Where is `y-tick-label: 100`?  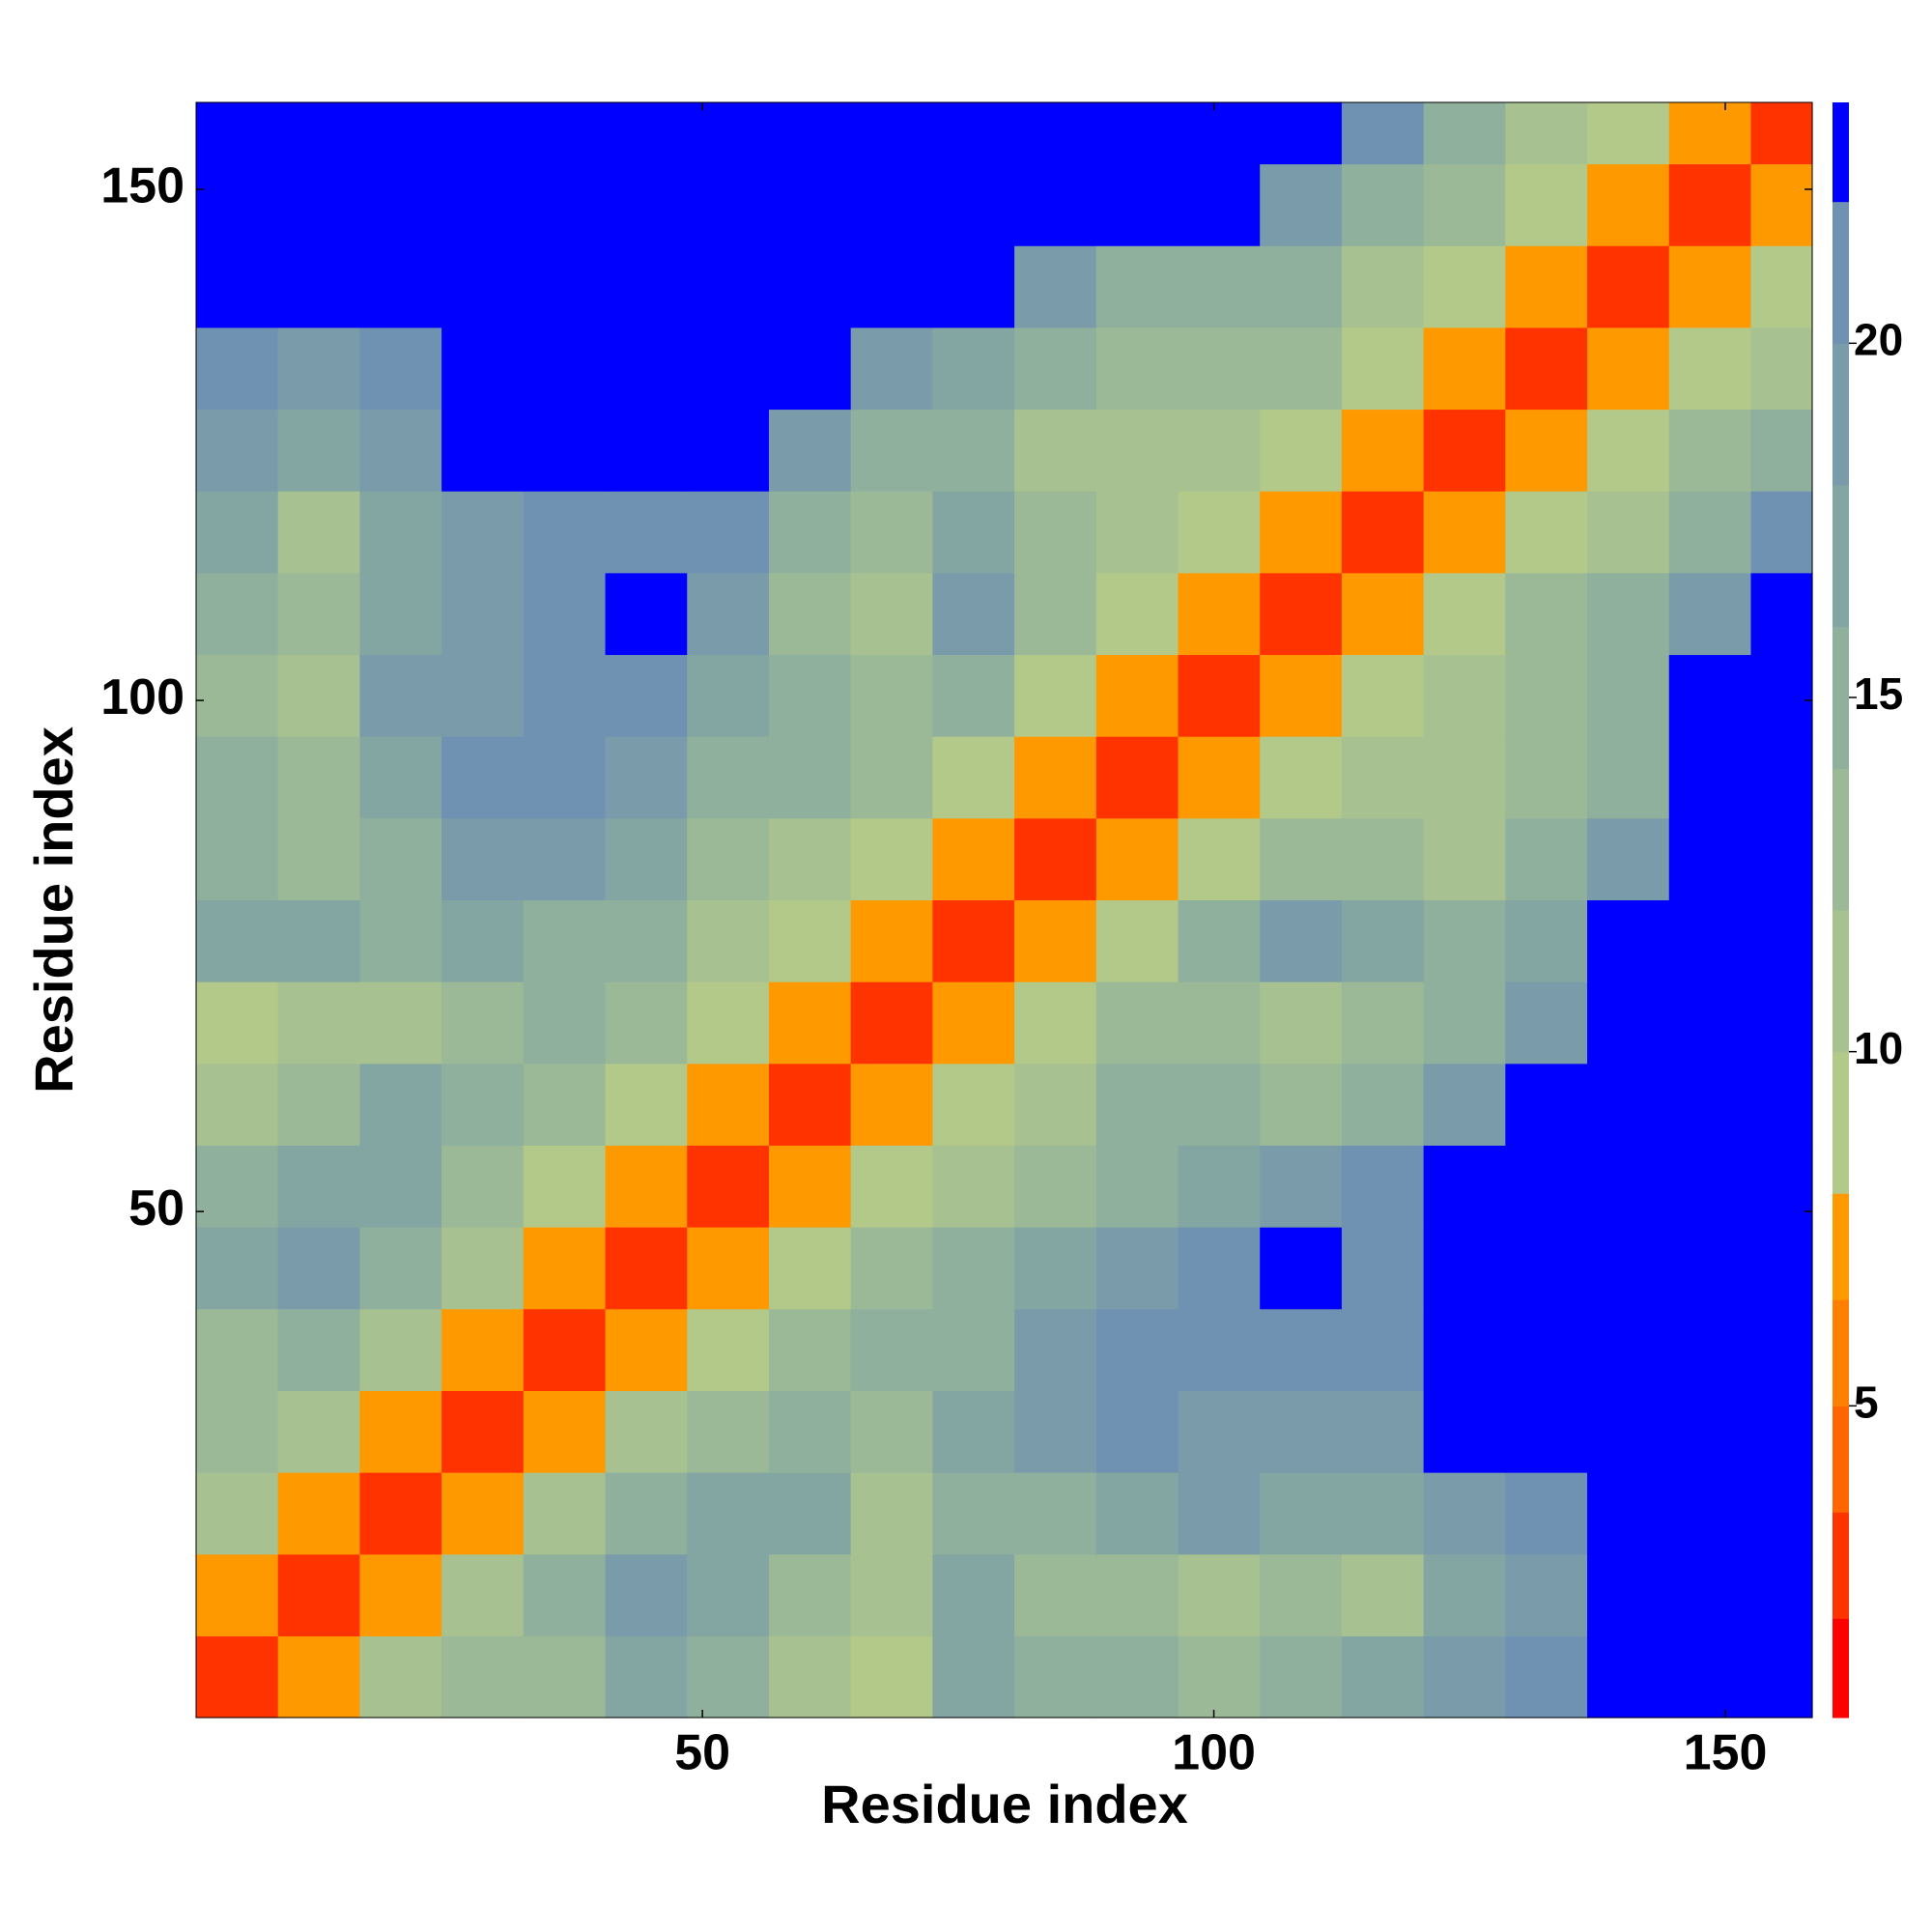
y-tick-label: 100 is located at coordinates (142, 697).